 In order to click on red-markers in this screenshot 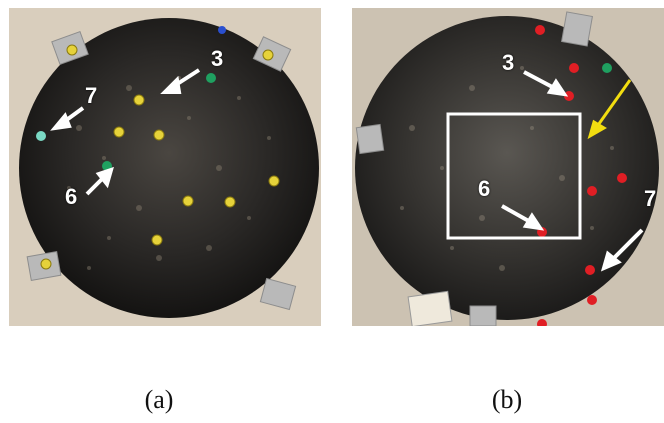, I will do `click(581, 175)`.